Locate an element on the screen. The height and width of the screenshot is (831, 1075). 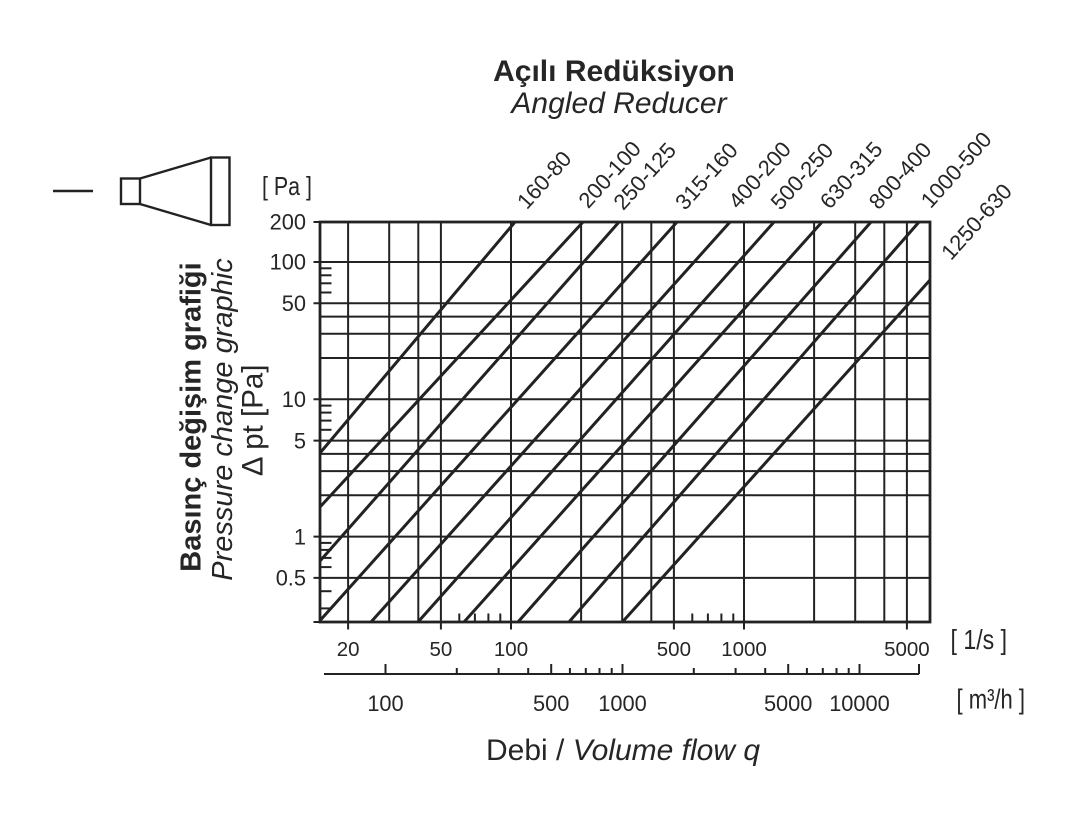
svg-text: [ Pa ] is located at coordinates (287, 186).